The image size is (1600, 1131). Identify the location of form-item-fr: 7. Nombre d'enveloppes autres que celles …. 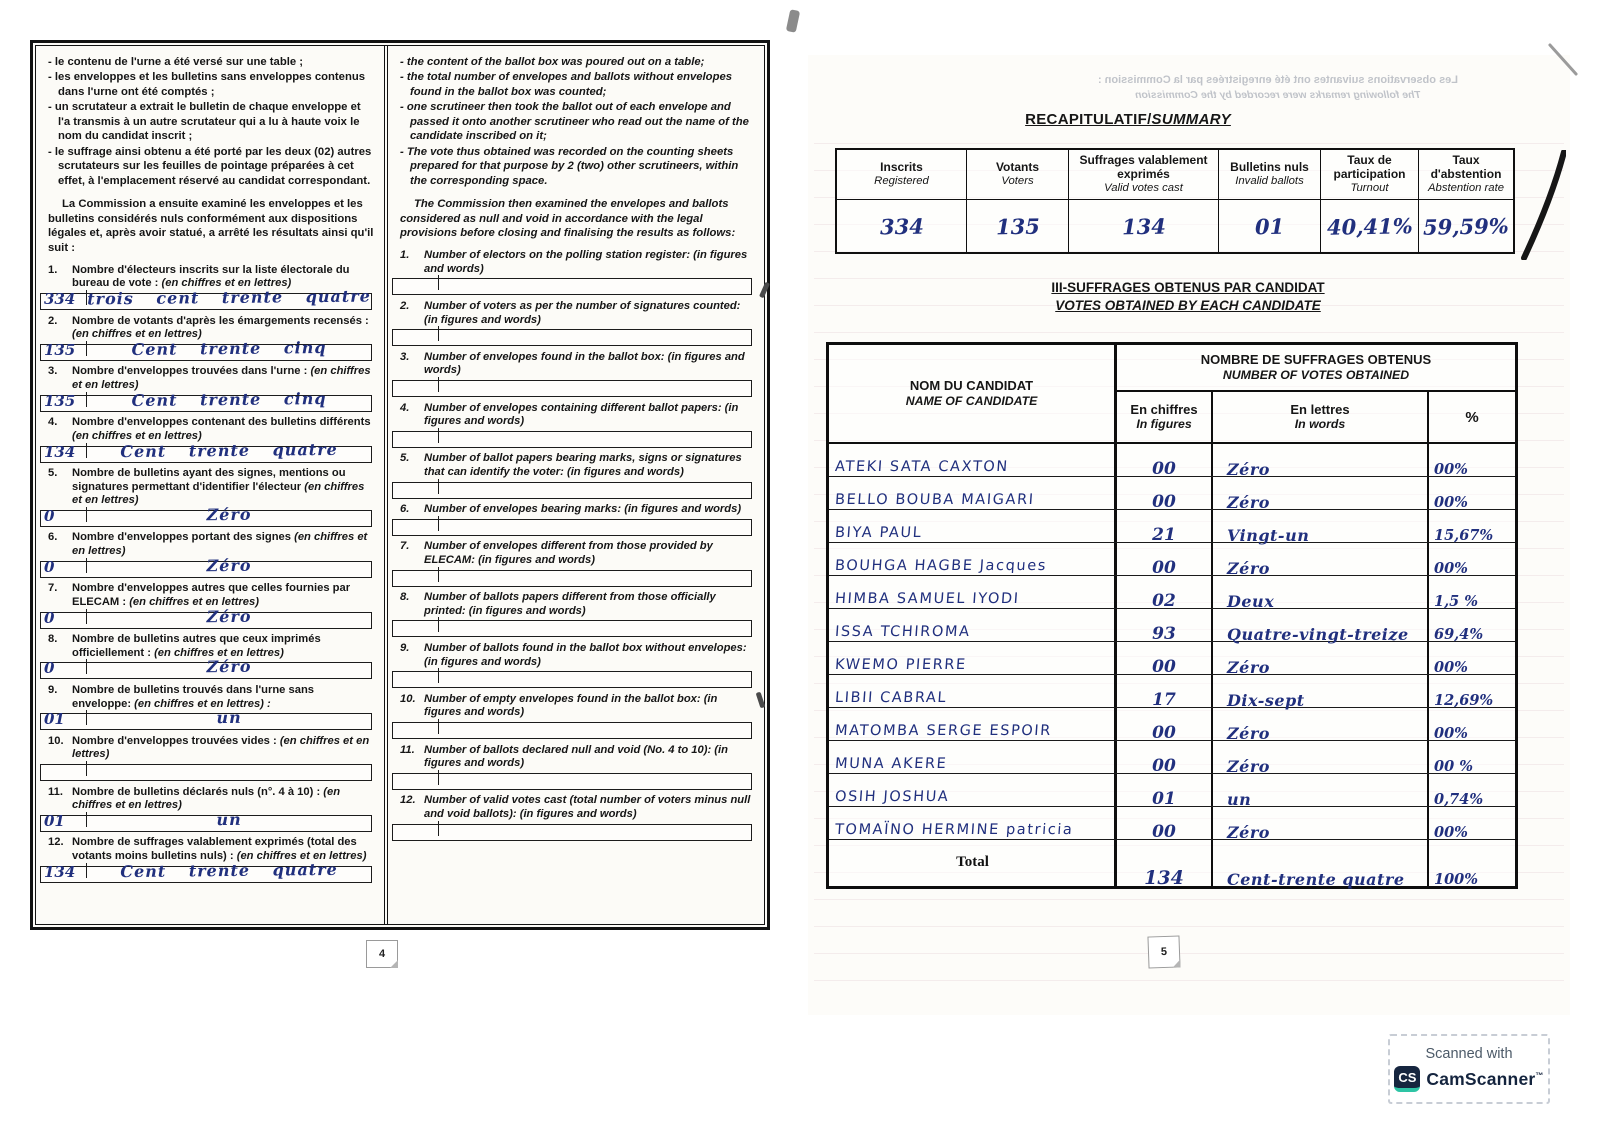
(207, 605).